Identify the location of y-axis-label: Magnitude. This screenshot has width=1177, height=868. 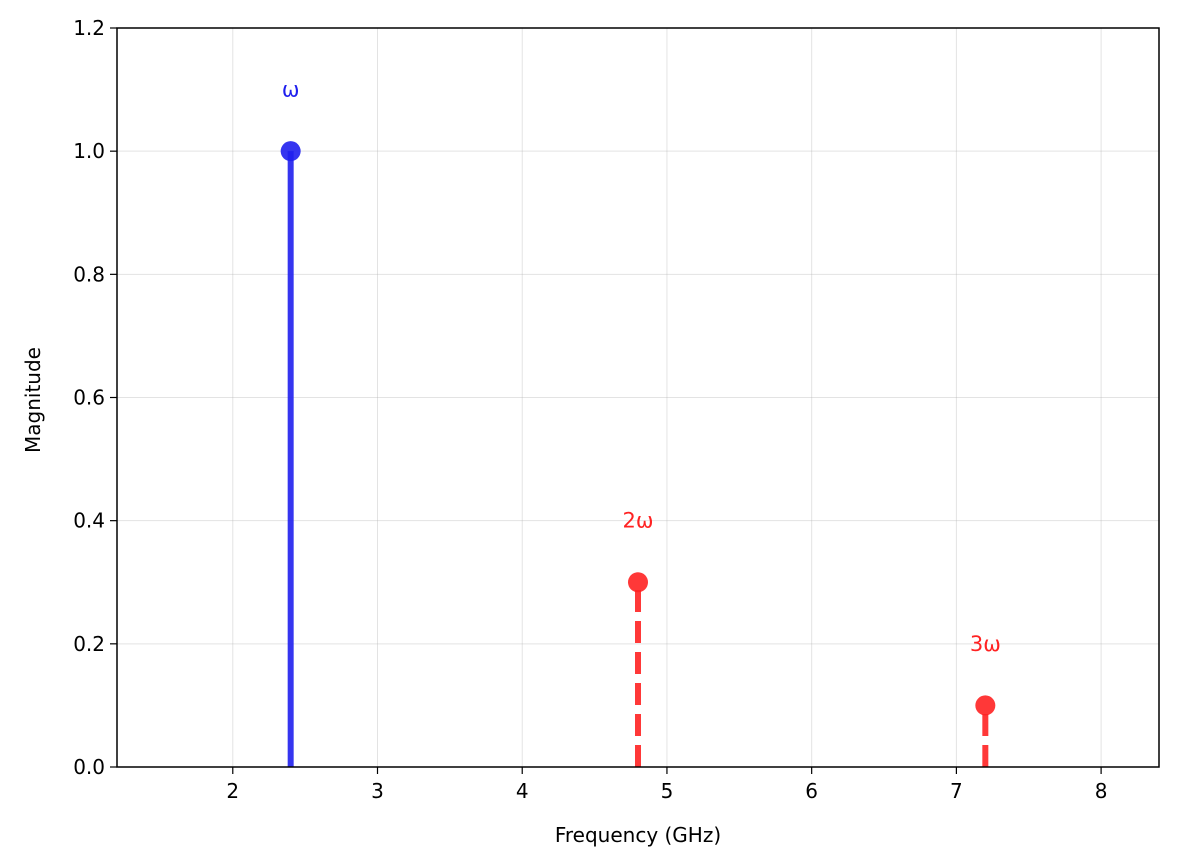
(33, 400).